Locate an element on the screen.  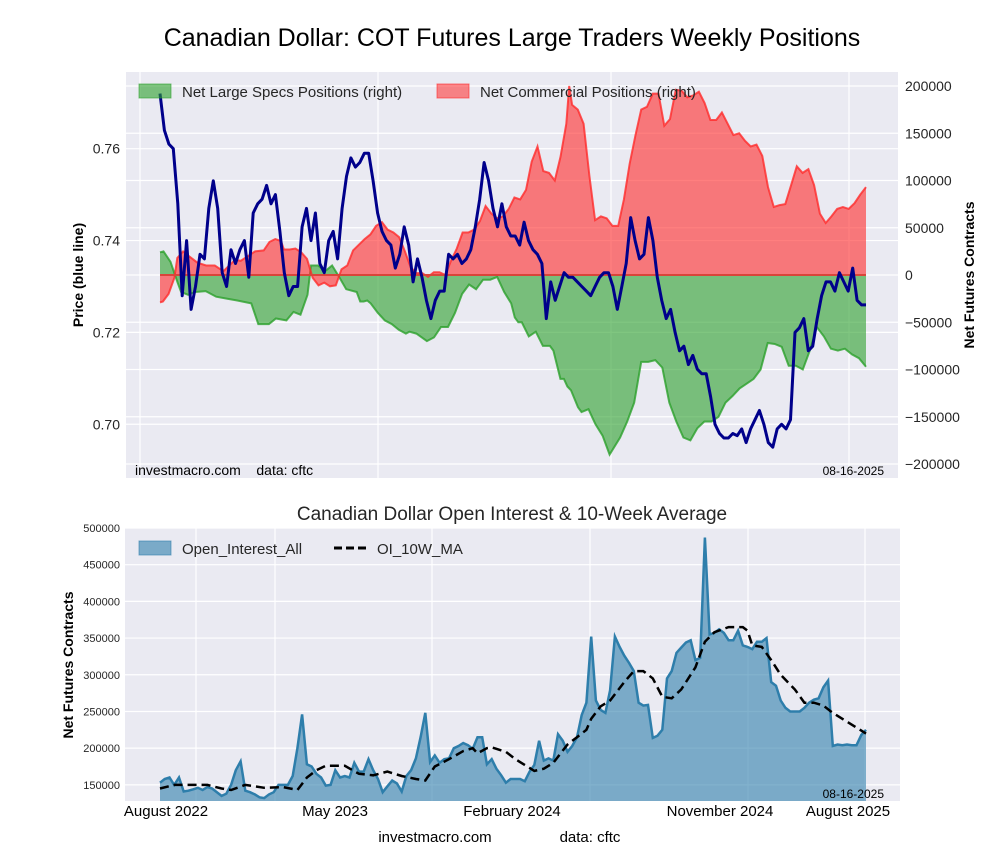
contracts-tick-label: 0 is located at coordinates (909, 275).